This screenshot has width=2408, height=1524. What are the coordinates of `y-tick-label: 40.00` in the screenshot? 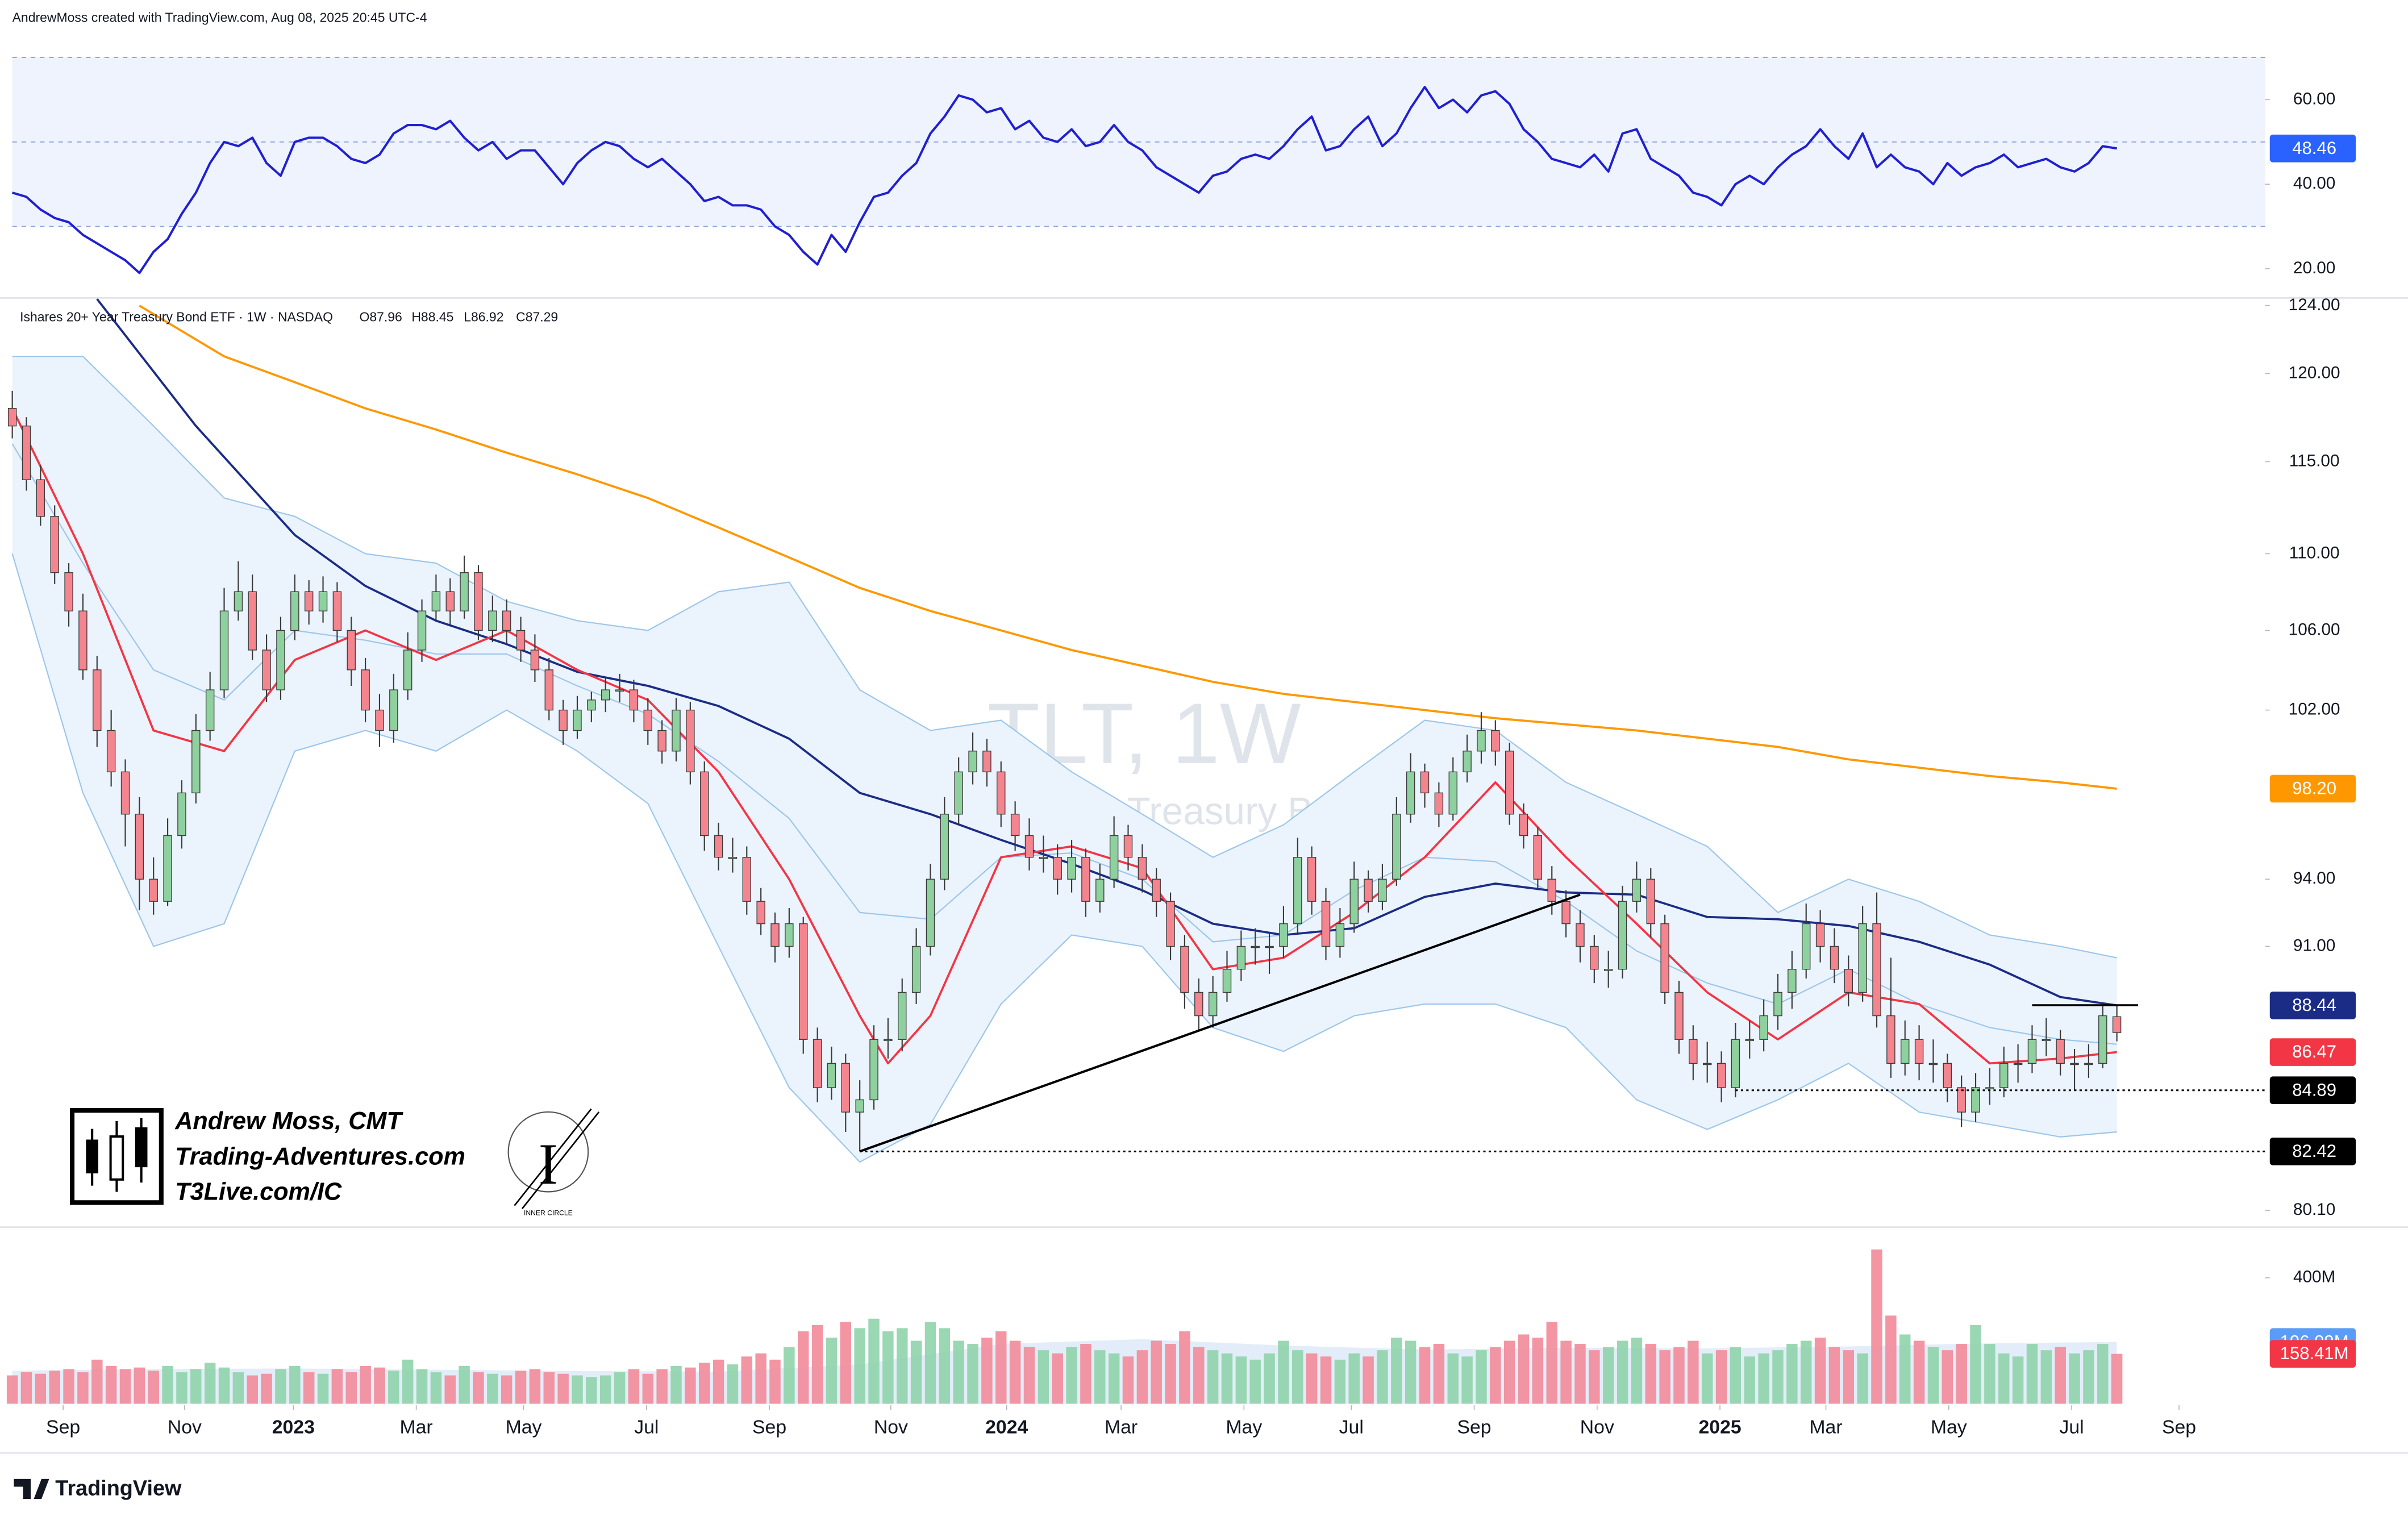 It's located at (2314, 184).